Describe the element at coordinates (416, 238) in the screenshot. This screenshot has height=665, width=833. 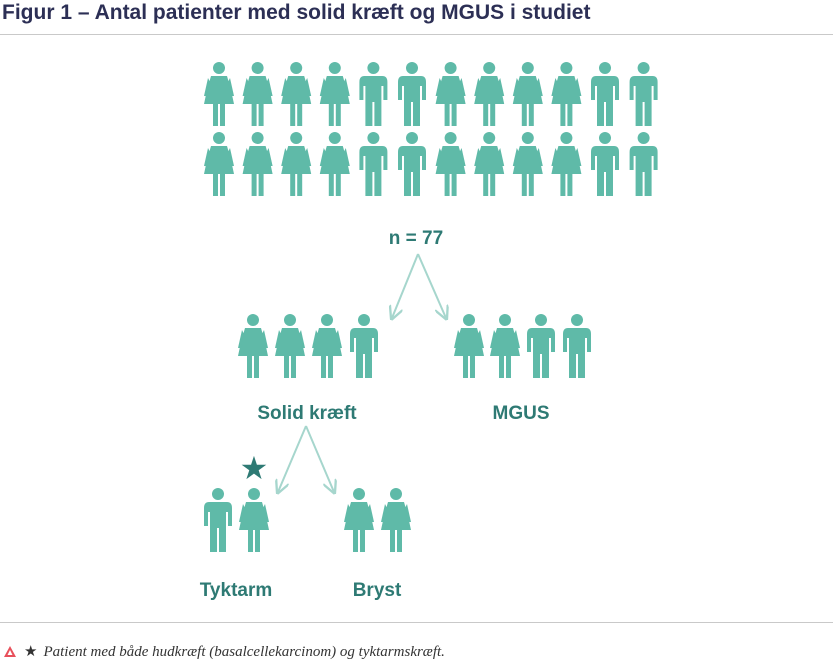
I see `total-count-label: n = 77` at that location.